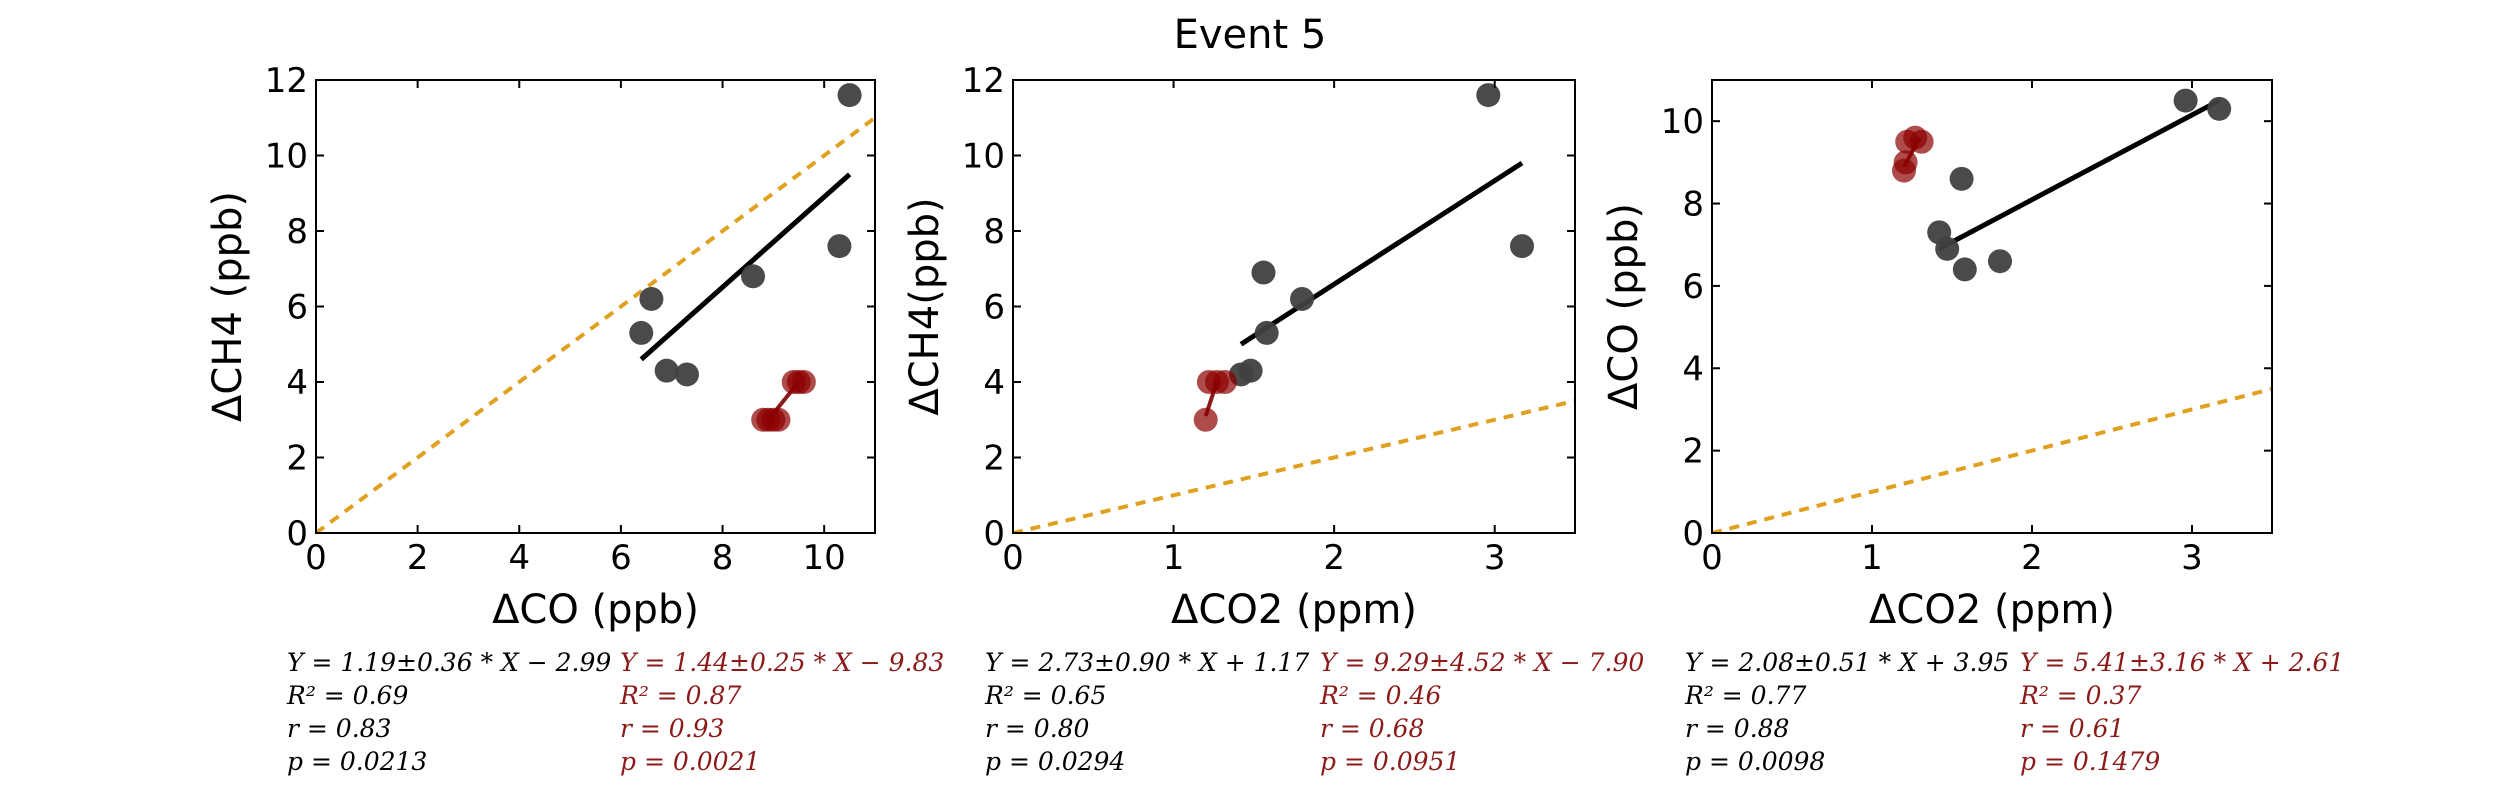  Describe the element at coordinates (1037, 728) in the screenshot. I see `stats-black-line: r = 0.80` at that location.